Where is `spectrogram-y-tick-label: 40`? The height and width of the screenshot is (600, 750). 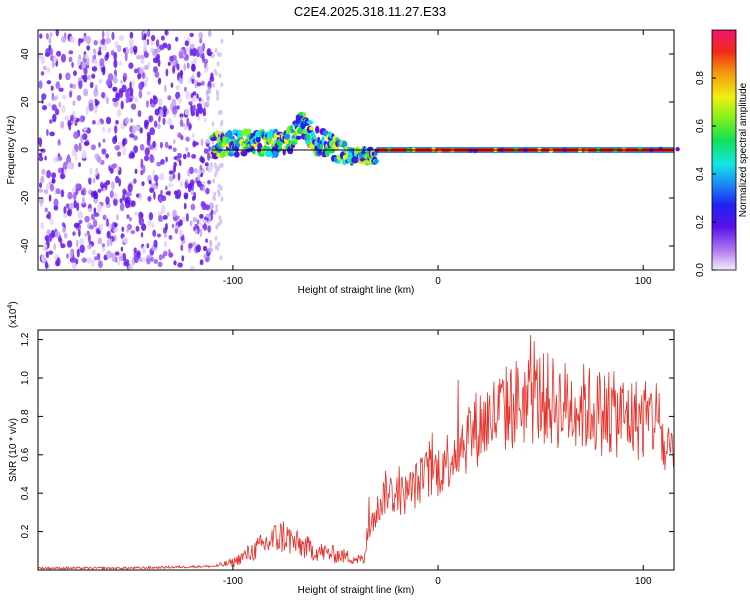 spectrogram-y-tick-label: 40 is located at coordinates (25, 54).